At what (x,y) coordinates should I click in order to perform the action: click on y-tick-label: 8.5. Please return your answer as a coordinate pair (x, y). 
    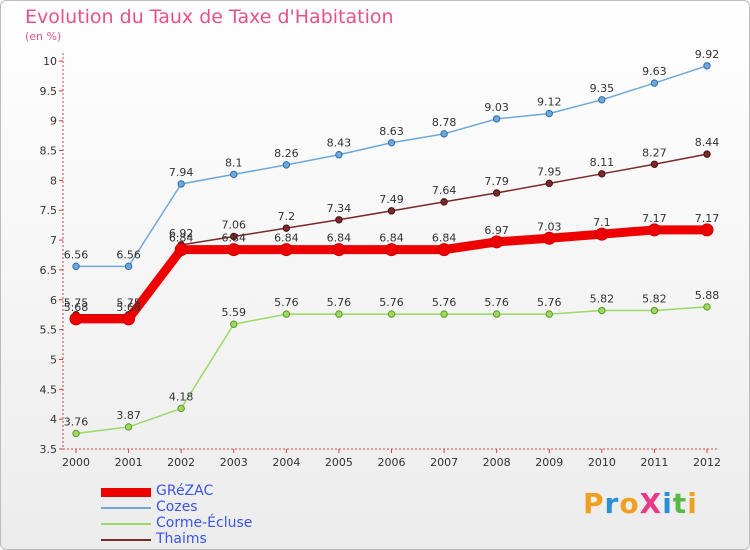
    Looking at the image, I should click on (49, 151).